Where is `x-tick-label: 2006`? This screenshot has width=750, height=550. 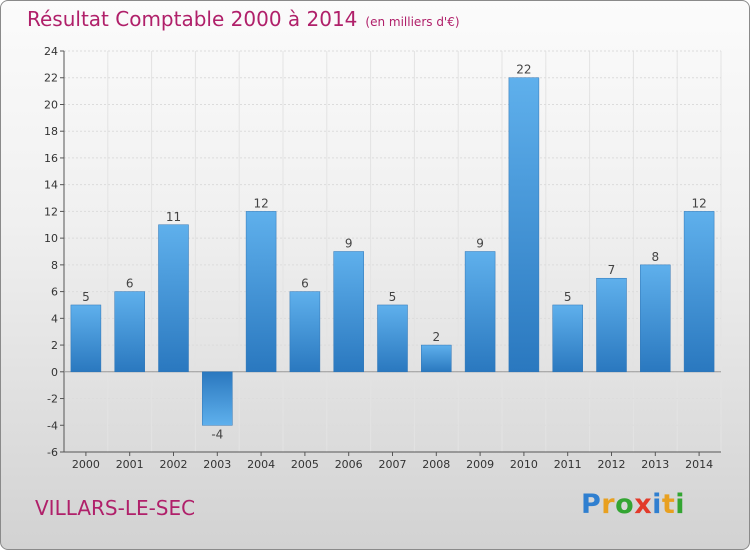 x-tick-label: 2006 is located at coordinates (349, 464).